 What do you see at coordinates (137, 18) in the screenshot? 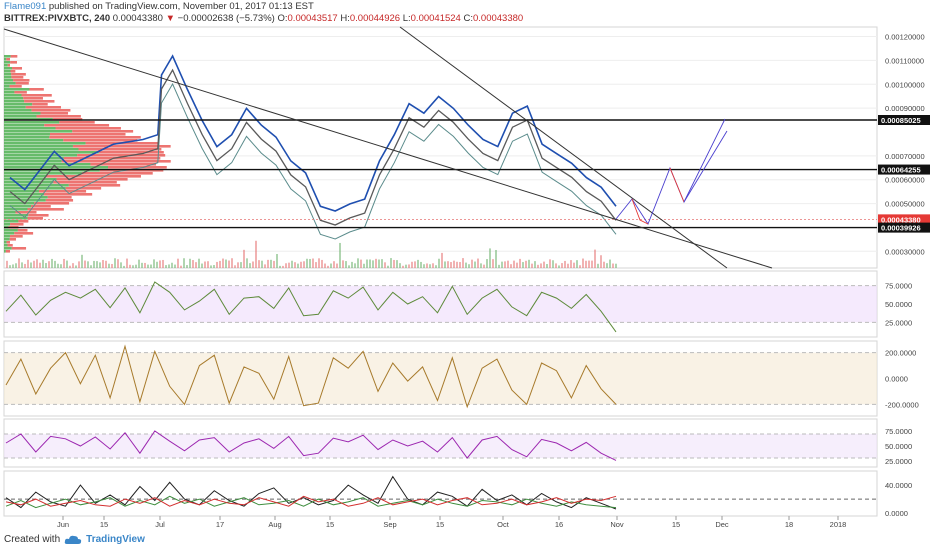
I see `last-price: 0.00043380` at bounding box center [137, 18].